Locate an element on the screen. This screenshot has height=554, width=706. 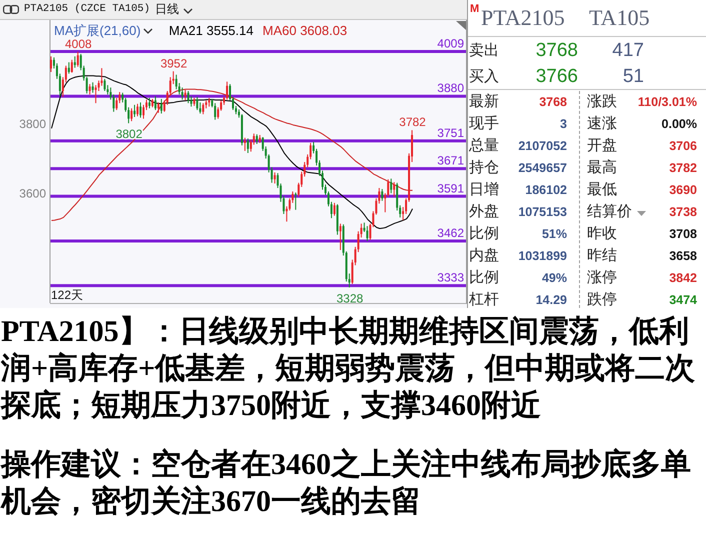
text: 速涨 is located at coordinates (602, 124).